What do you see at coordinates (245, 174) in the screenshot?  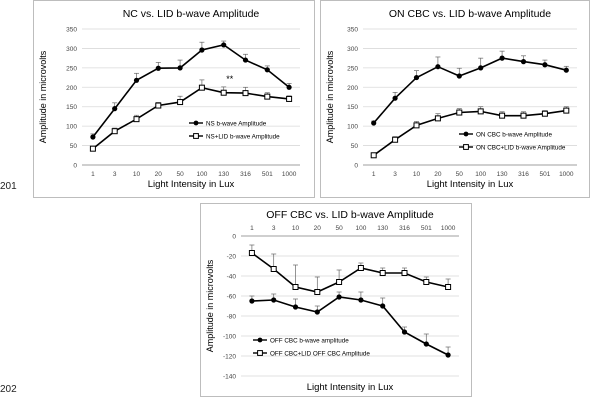 I see `x-tick-label: 316` at bounding box center [245, 174].